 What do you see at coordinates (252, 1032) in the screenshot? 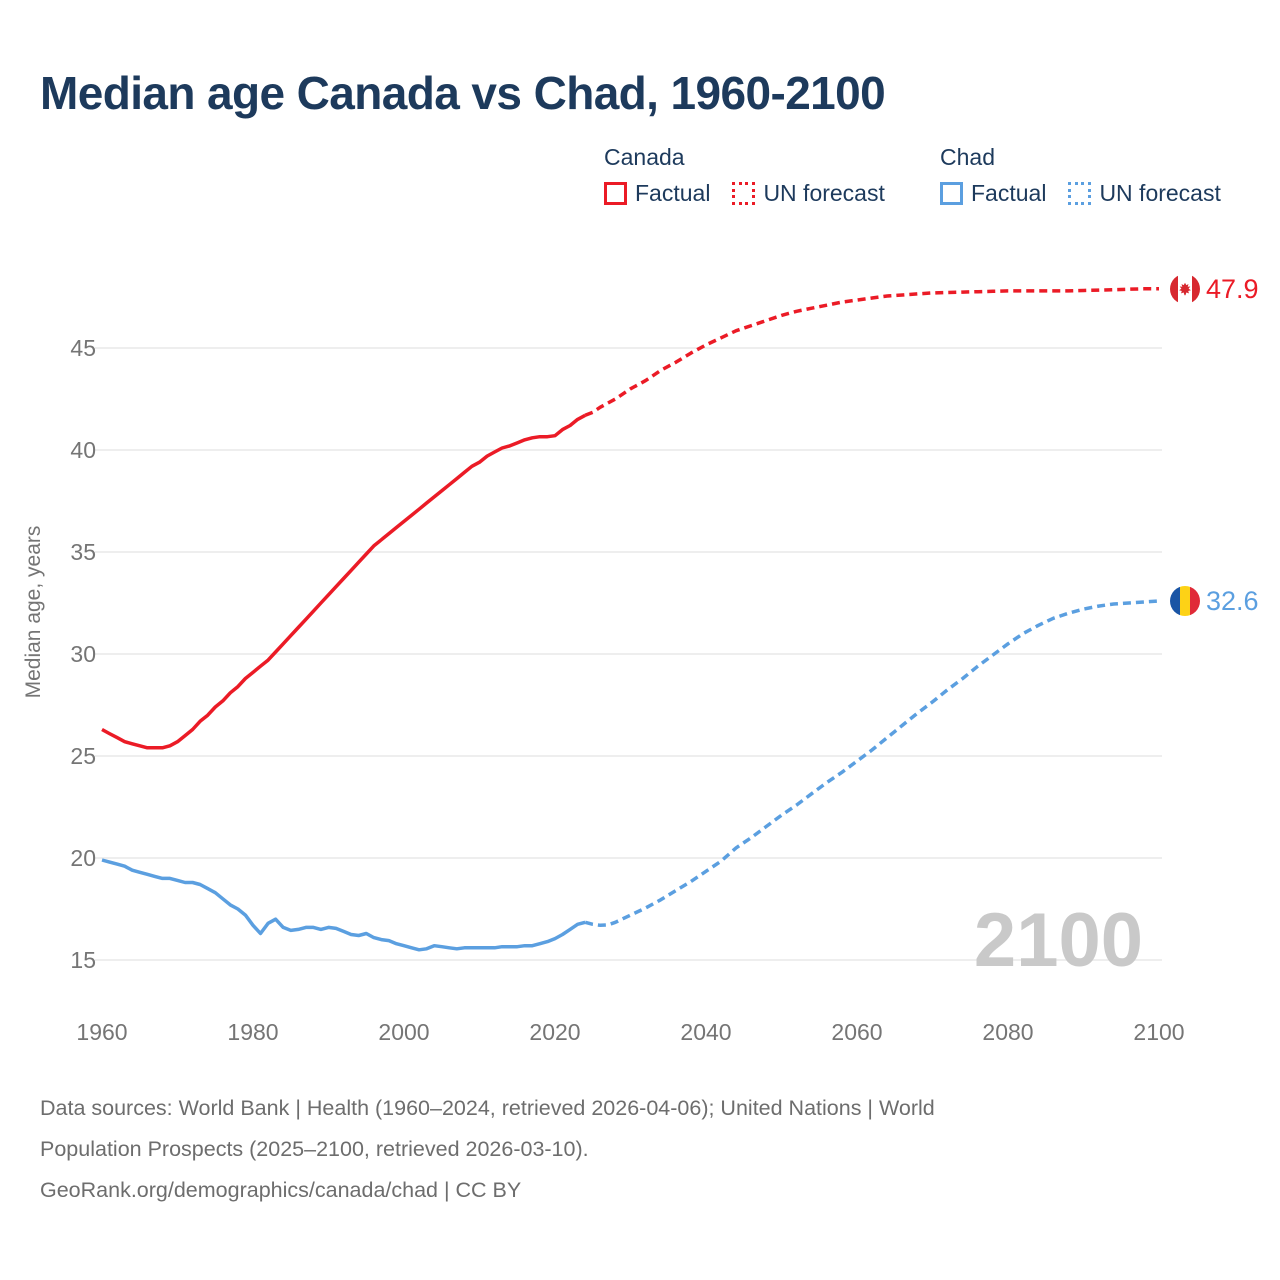
I see `x-tick-label: 1980` at bounding box center [252, 1032].